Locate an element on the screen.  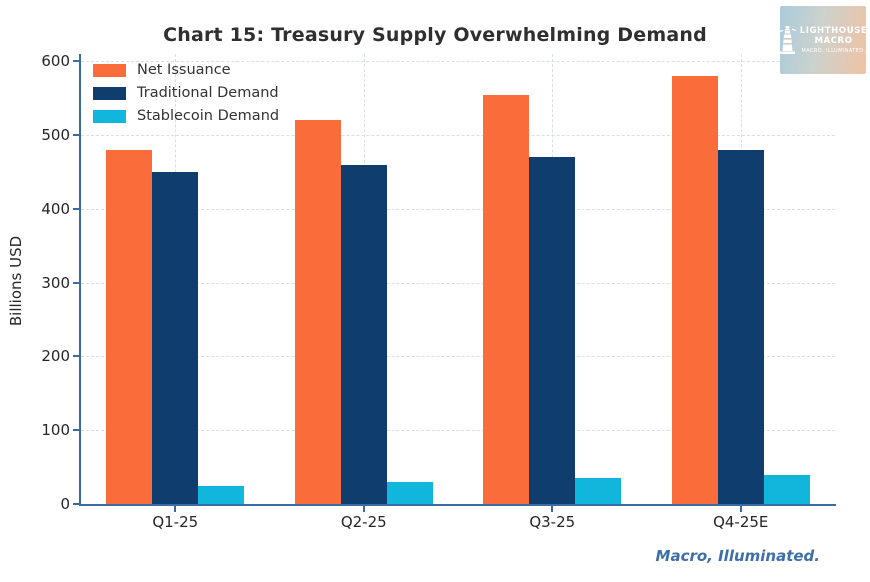
y-tick-label: 600 is located at coordinates (55, 61).